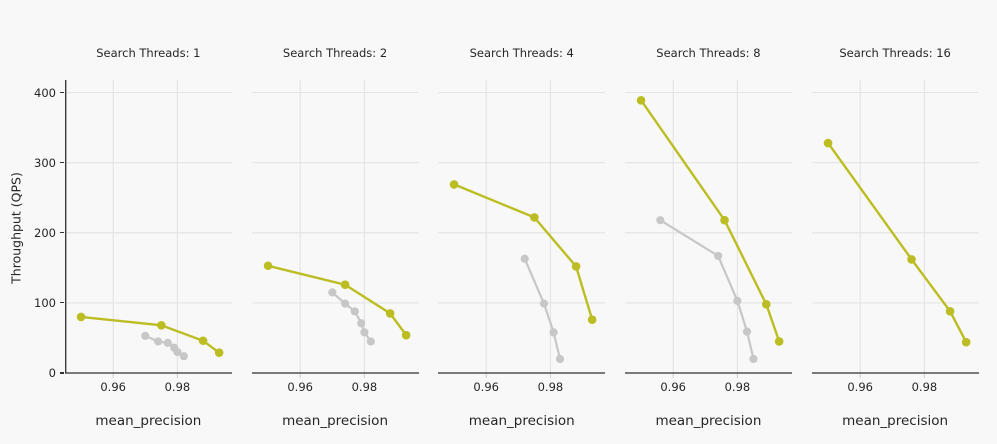  I want to click on y-tick-label: 0, so click(52, 373).